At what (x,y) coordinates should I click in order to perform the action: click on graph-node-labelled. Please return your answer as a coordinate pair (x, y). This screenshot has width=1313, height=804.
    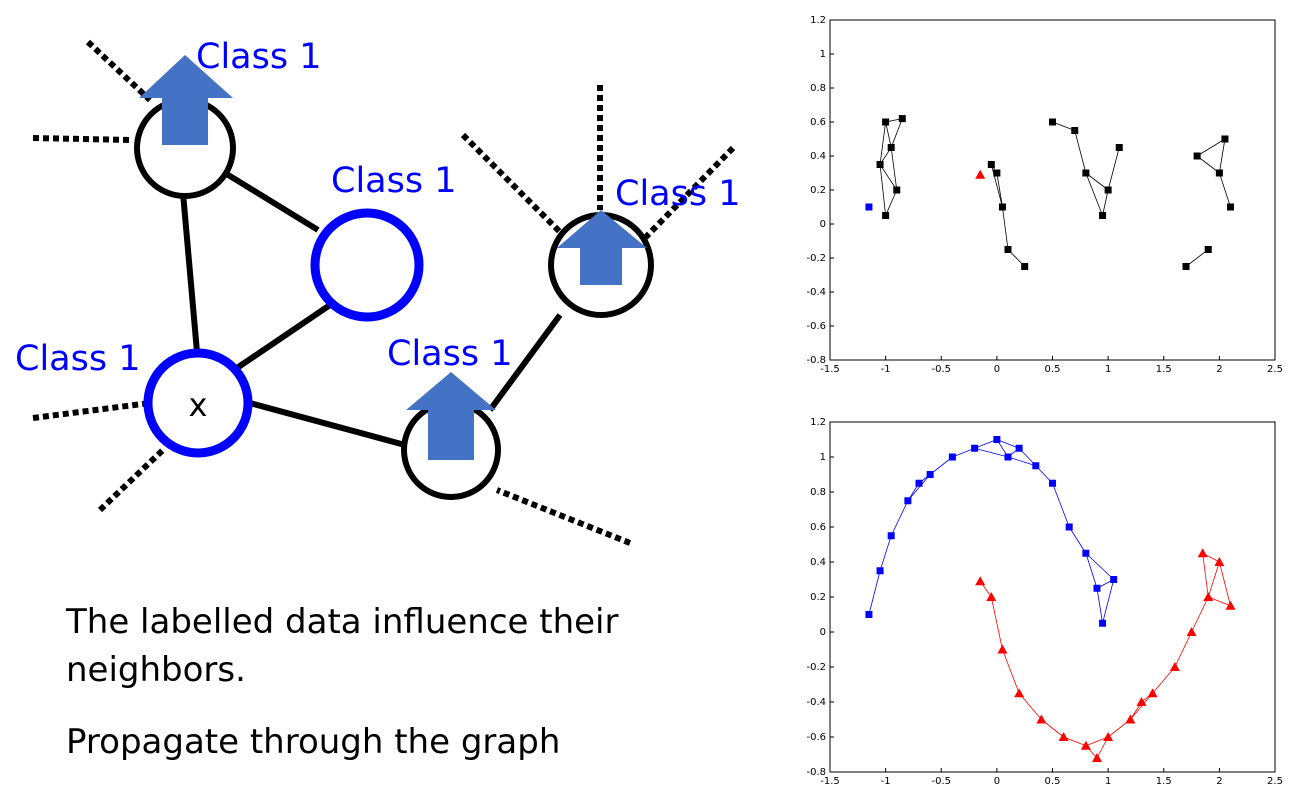
    Looking at the image, I should click on (367, 265).